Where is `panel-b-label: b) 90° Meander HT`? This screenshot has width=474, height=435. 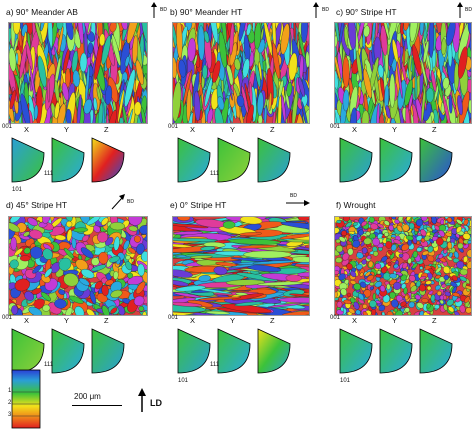
panel-b-label: b) 90° Meander HT is located at coordinates (206, 12).